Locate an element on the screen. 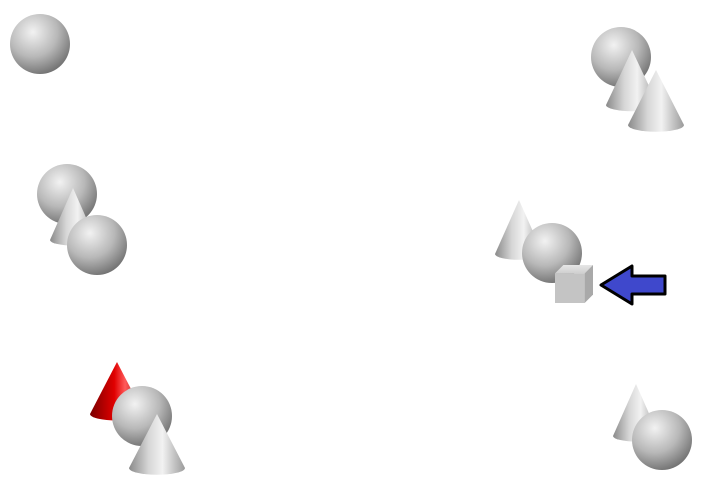  arrow-left-icon is located at coordinates (633, 285).